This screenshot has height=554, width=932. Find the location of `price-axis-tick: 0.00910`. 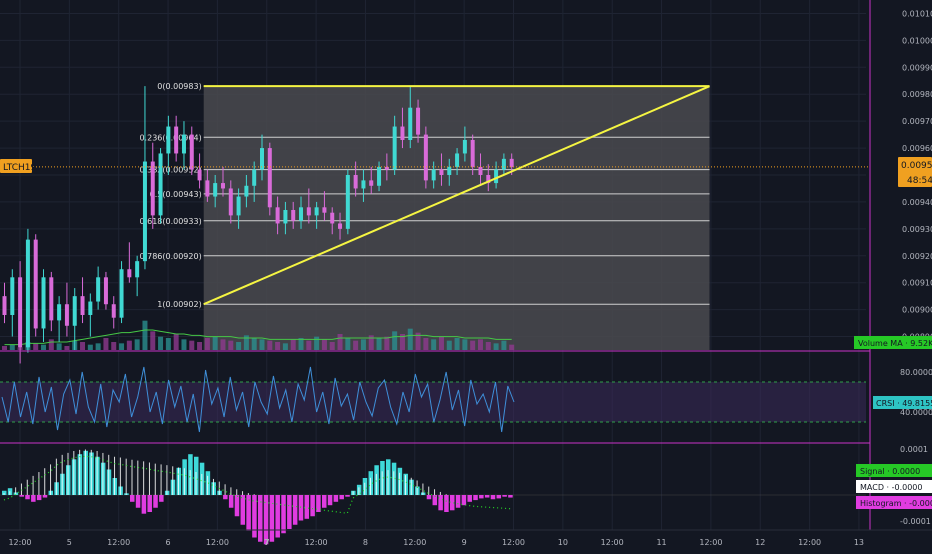

price-axis-tick: 0.00910 is located at coordinates (917, 283).